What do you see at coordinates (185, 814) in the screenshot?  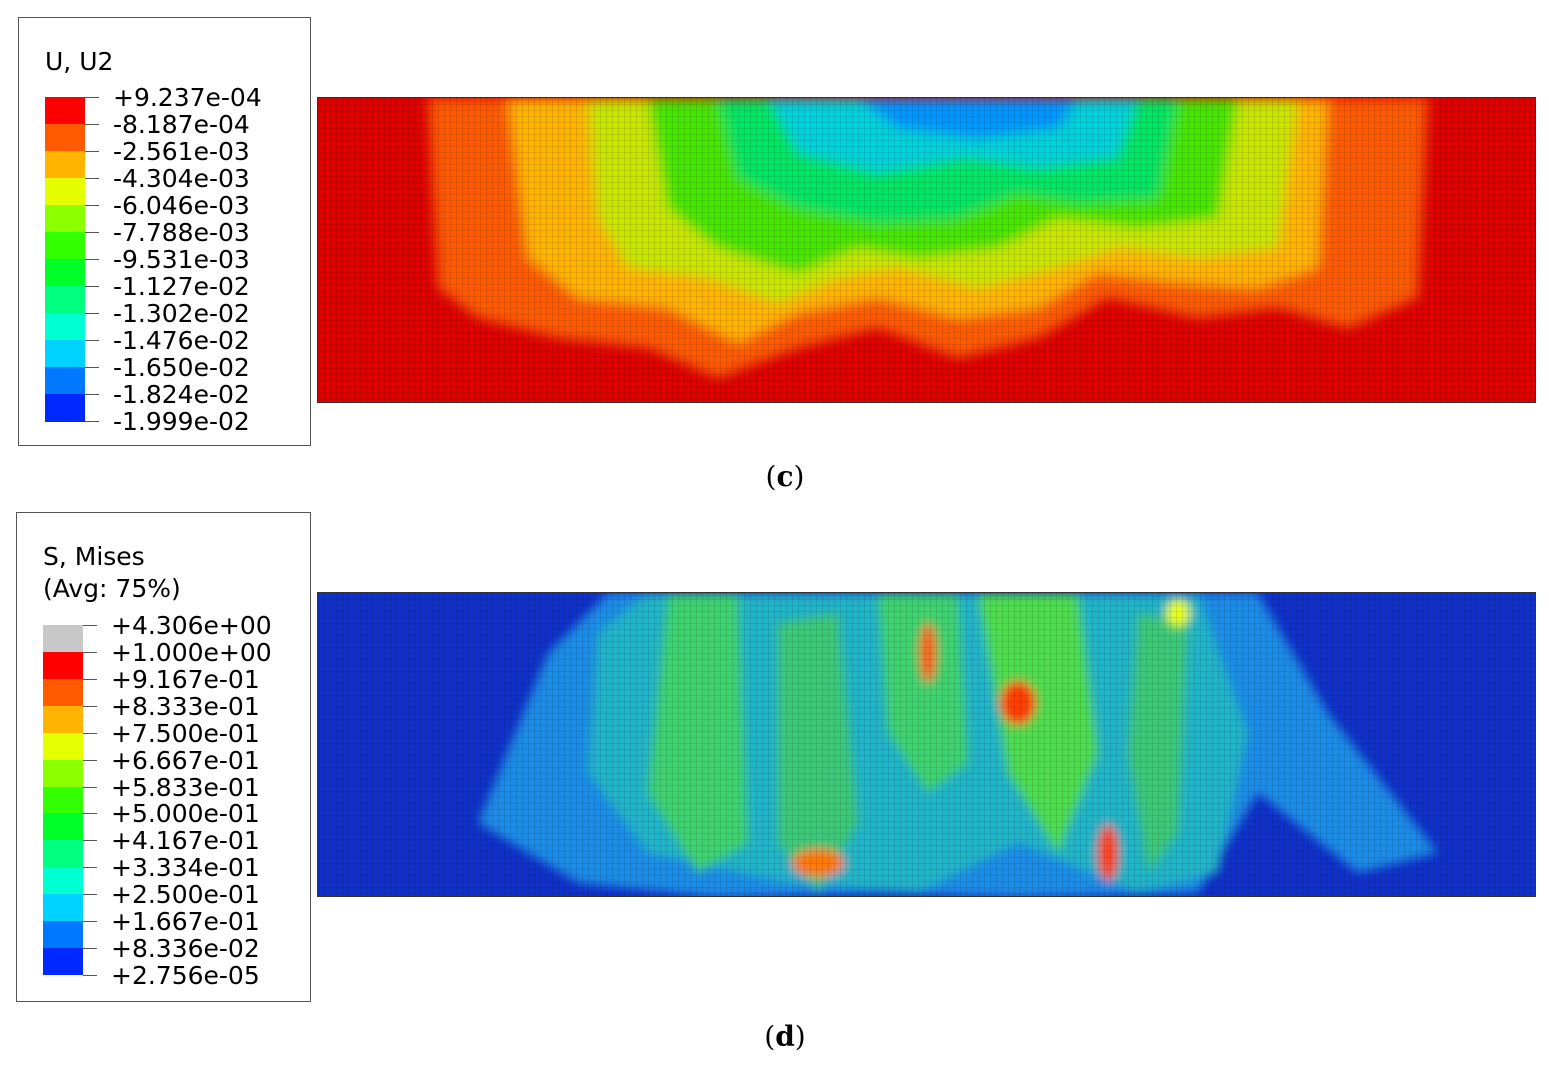 I see `legend-value-label: +5.000e-01` at bounding box center [185, 814].